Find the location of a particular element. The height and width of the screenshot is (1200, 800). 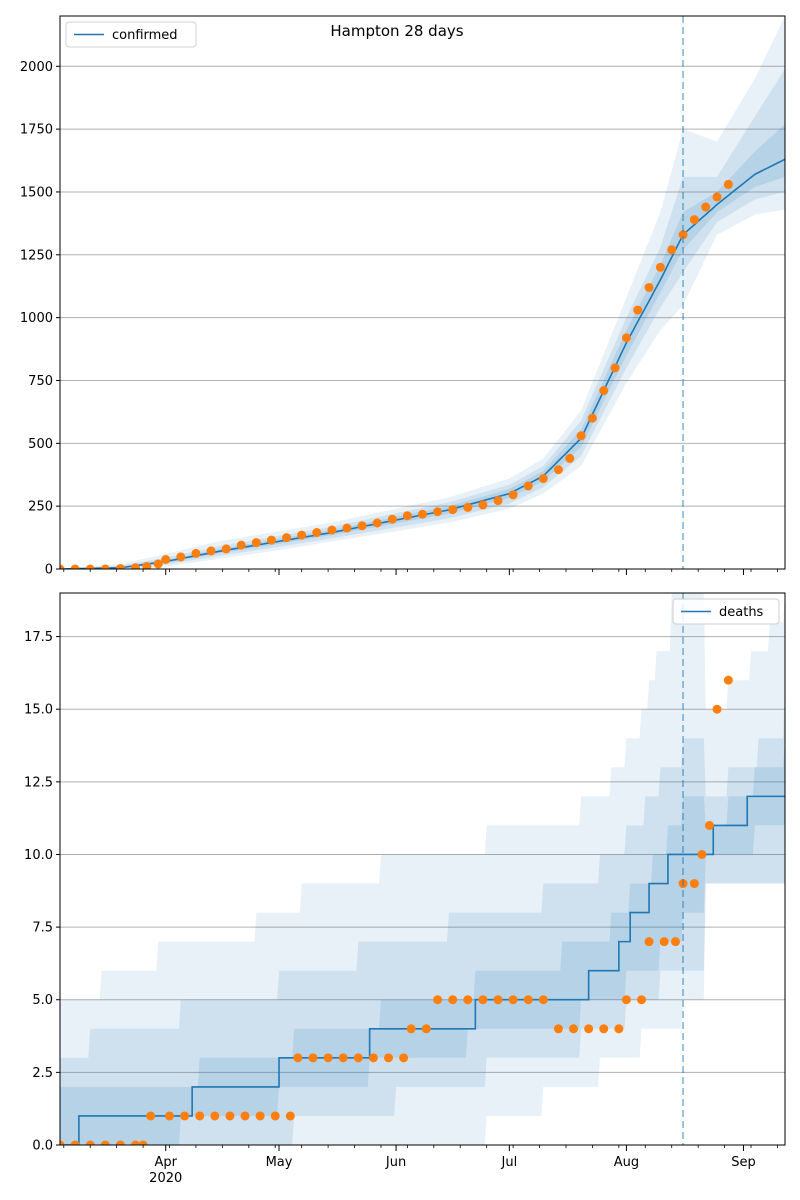

y-tick-label: 1250 is located at coordinates (36, 255).